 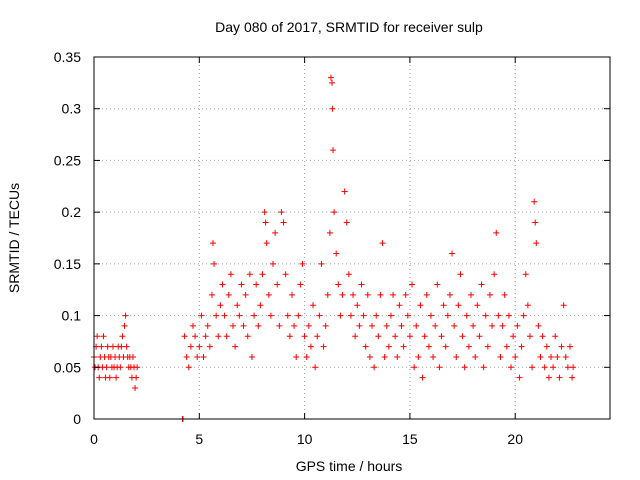 What do you see at coordinates (72, 212) in the screenshot?
I see `y-tick-label: 0.2` at bounding box center [72, 212].